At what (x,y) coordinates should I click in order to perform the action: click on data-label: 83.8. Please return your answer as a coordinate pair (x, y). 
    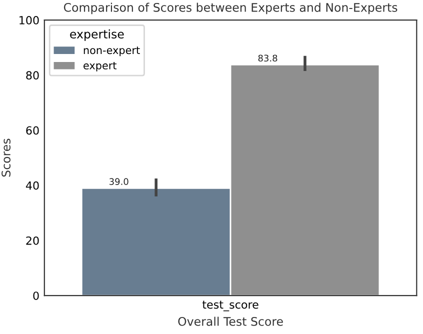
    Looking at the image, I should click on (268, 58).